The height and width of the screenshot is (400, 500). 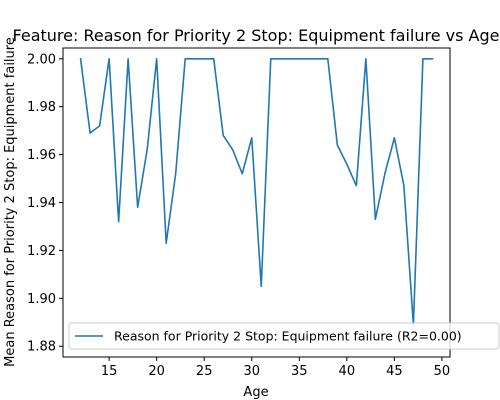 I want to click on x-axis-ticks: 15 20 25 30 35 40 45 50, so click(x=275, y=368).